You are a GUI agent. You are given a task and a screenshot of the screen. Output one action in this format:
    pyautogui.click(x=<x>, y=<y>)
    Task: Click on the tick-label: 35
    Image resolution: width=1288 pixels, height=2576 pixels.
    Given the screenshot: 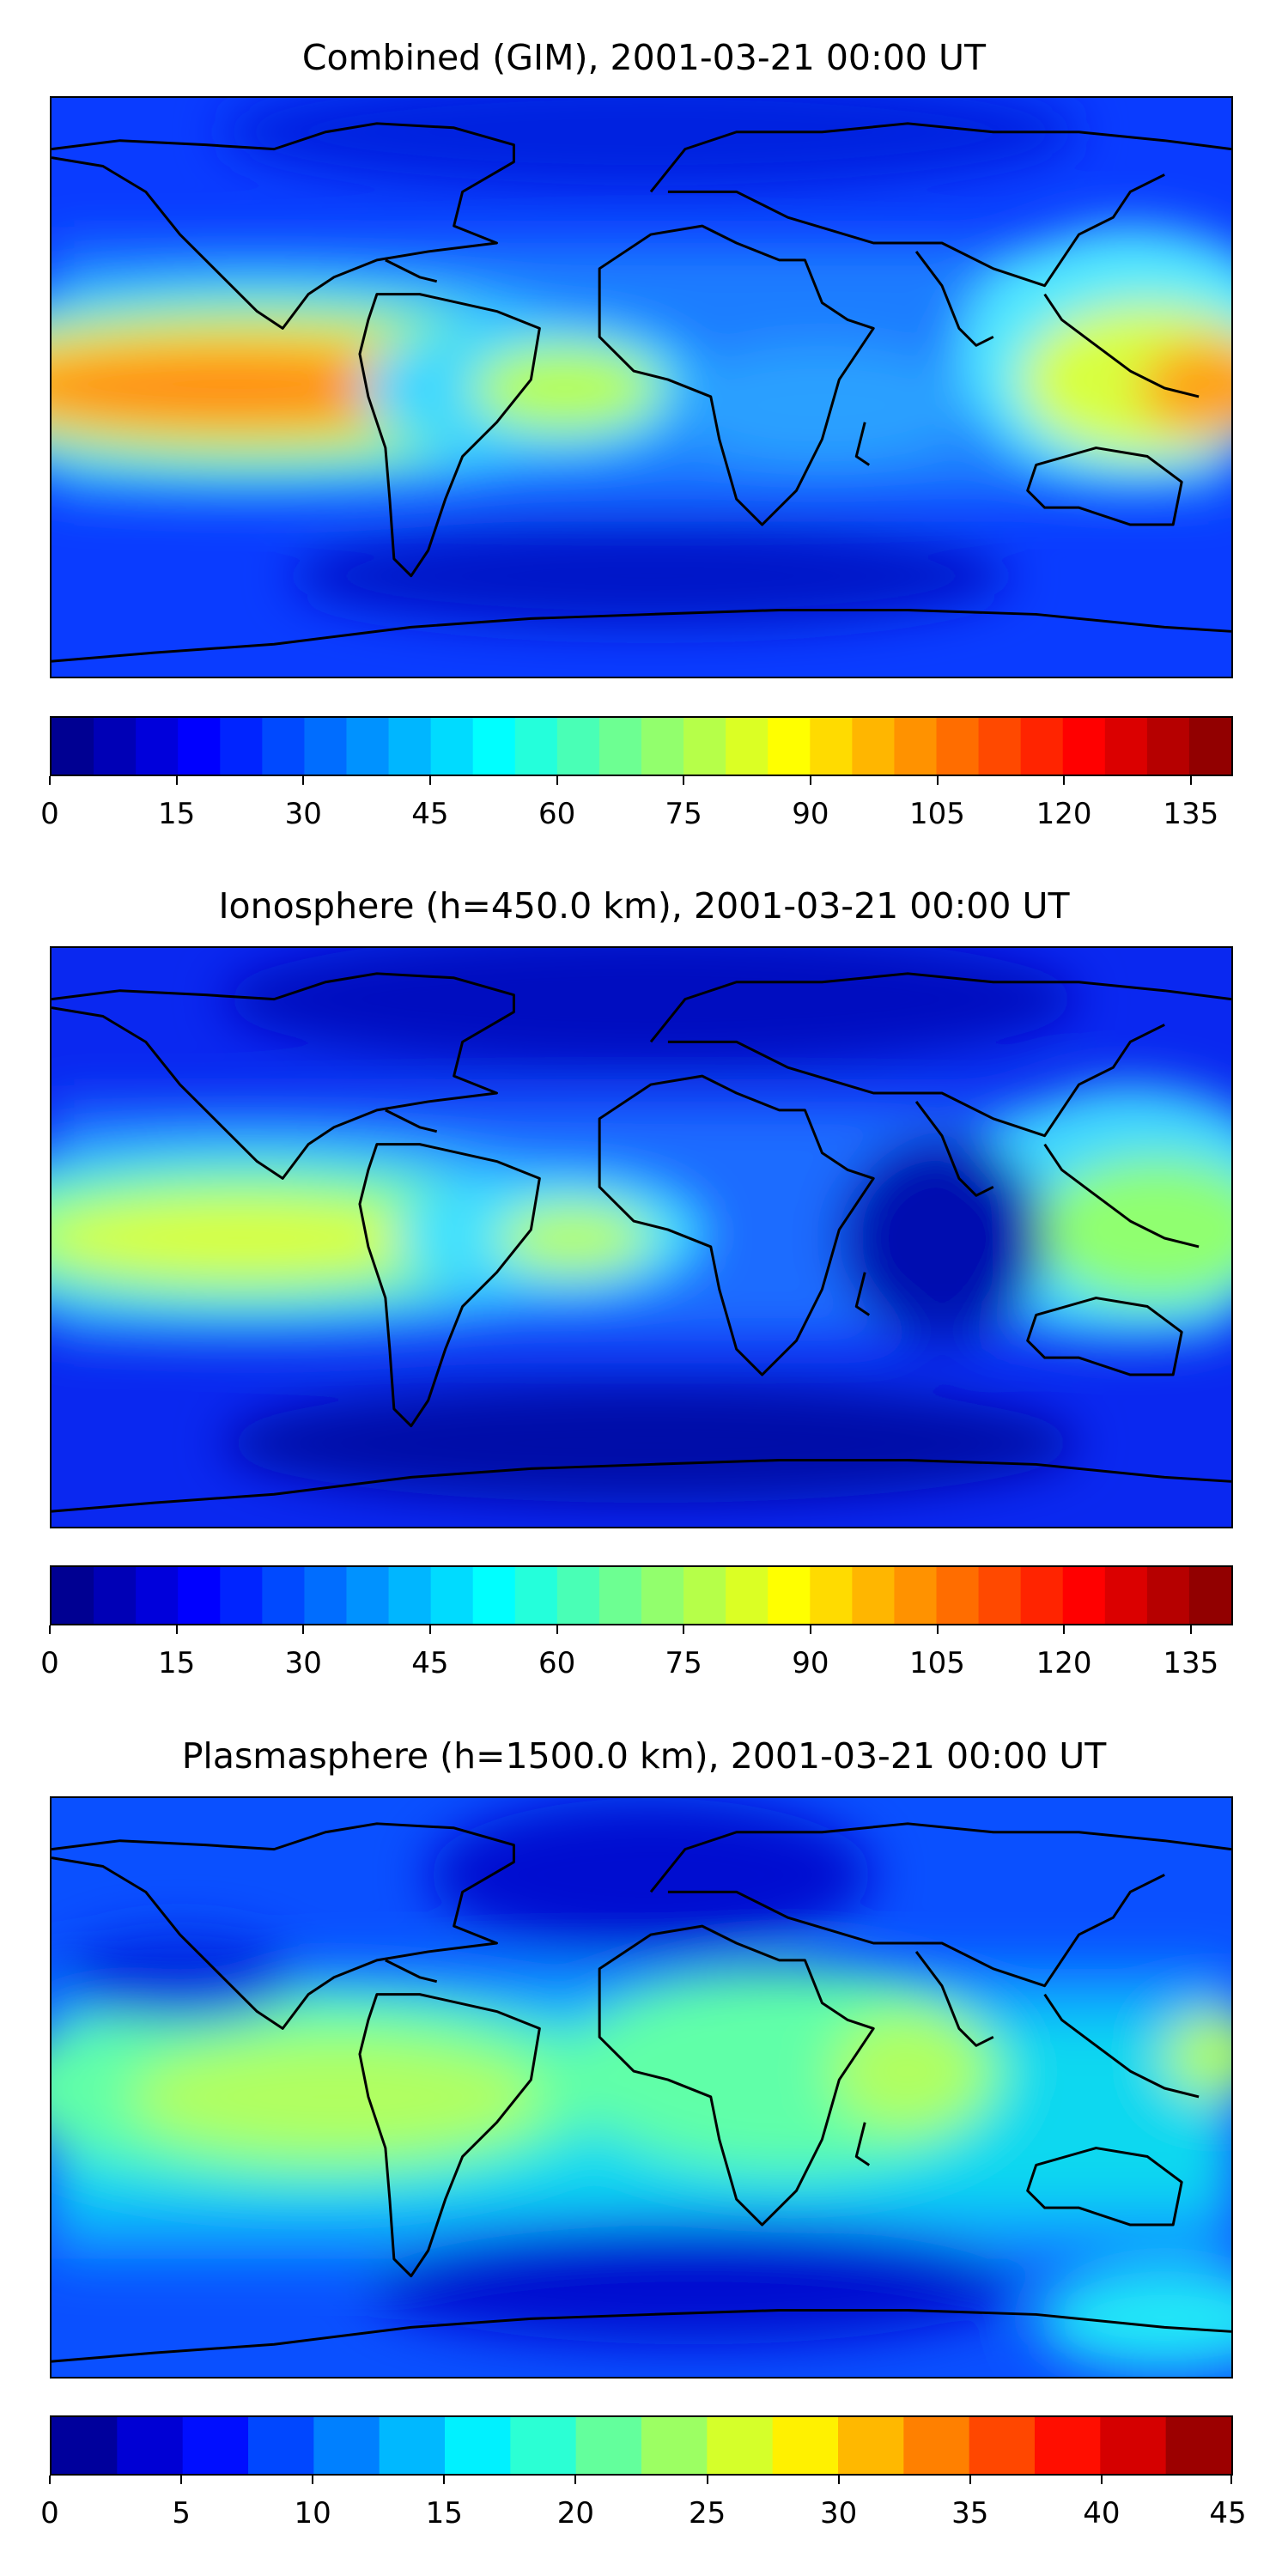 What is the action you would take?
    pyautogui.click(x=970, y=2513)
    